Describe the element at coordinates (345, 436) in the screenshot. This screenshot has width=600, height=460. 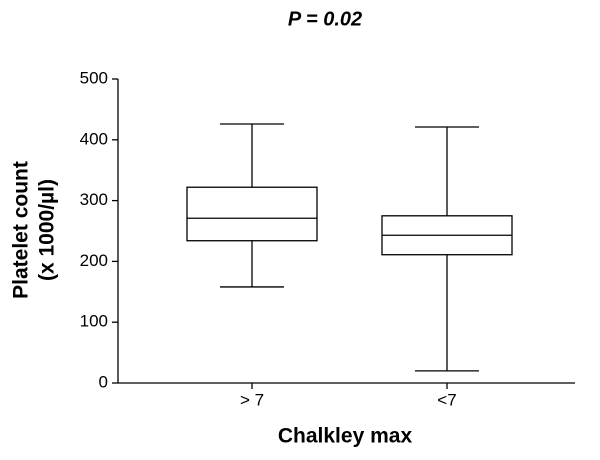
I see `x-axis-label: Chalkley max` at that location.